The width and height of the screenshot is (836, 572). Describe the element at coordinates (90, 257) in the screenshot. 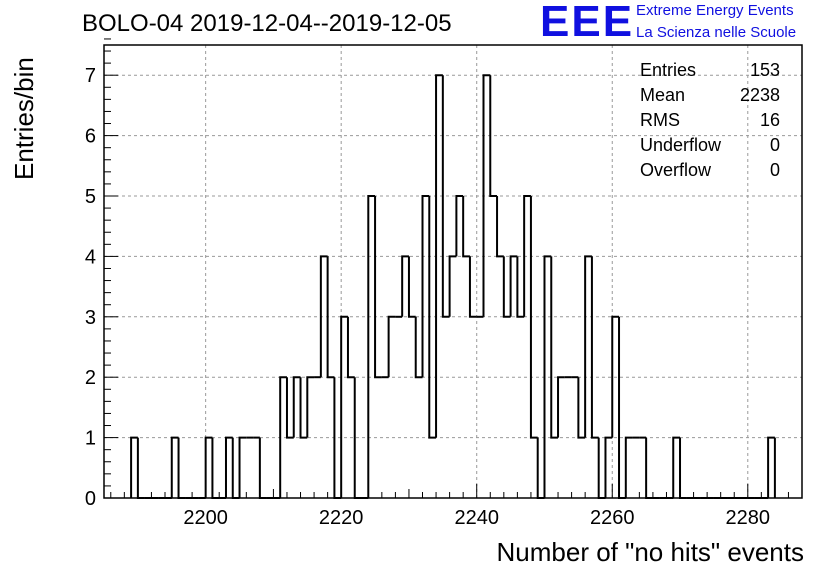

I see `y-tick-label: 4` at that location.